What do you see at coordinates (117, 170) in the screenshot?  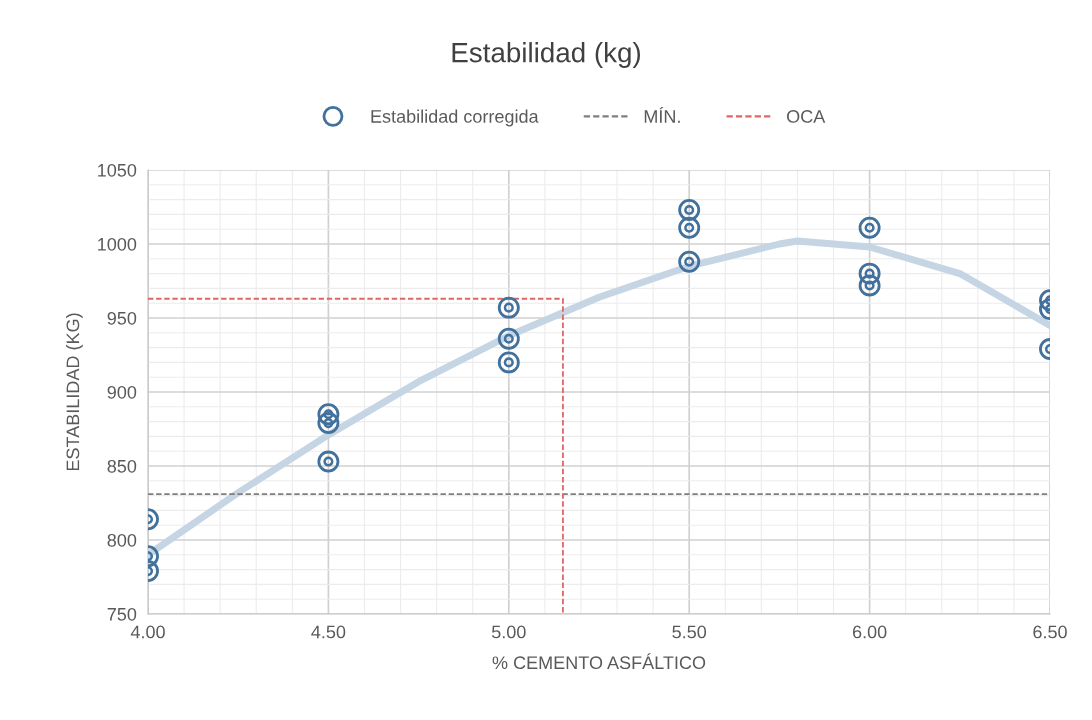 I see `y-tick-label: 1050` at bounding box center [117, 170].